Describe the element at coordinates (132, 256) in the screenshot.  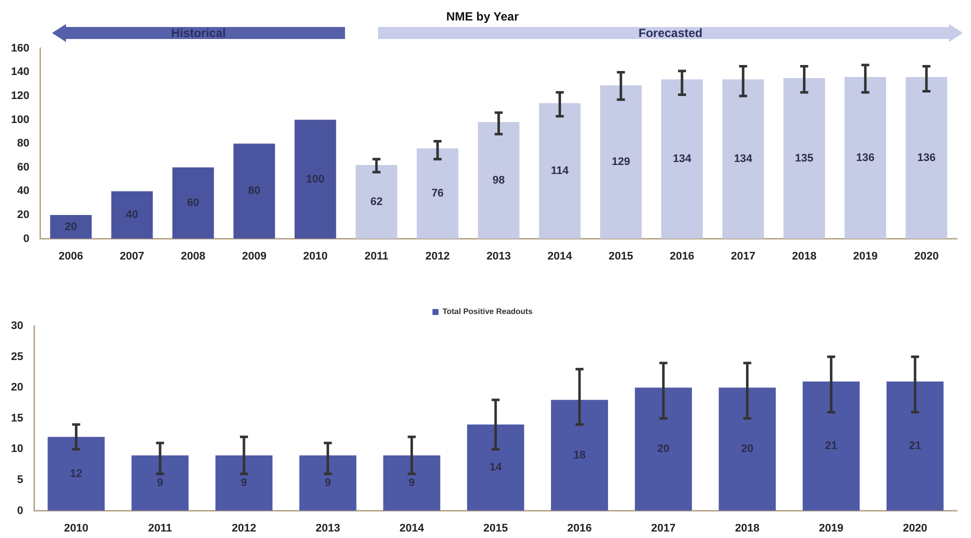
I see `x-tick-label: 2007` at that location.